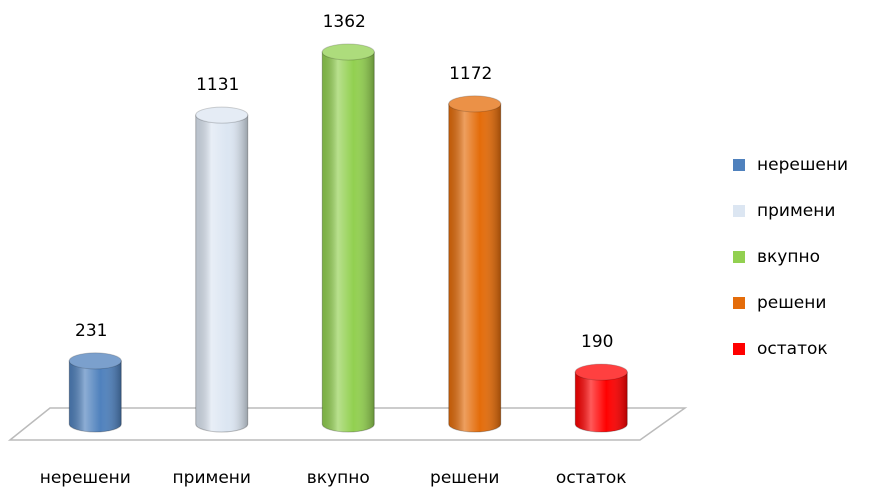 This screenshot has width=874, height=490. What do you see at coordinates (464, 478) in the screenshot?
I see `x-tick-label: решени` at bounding box center [464, 478].